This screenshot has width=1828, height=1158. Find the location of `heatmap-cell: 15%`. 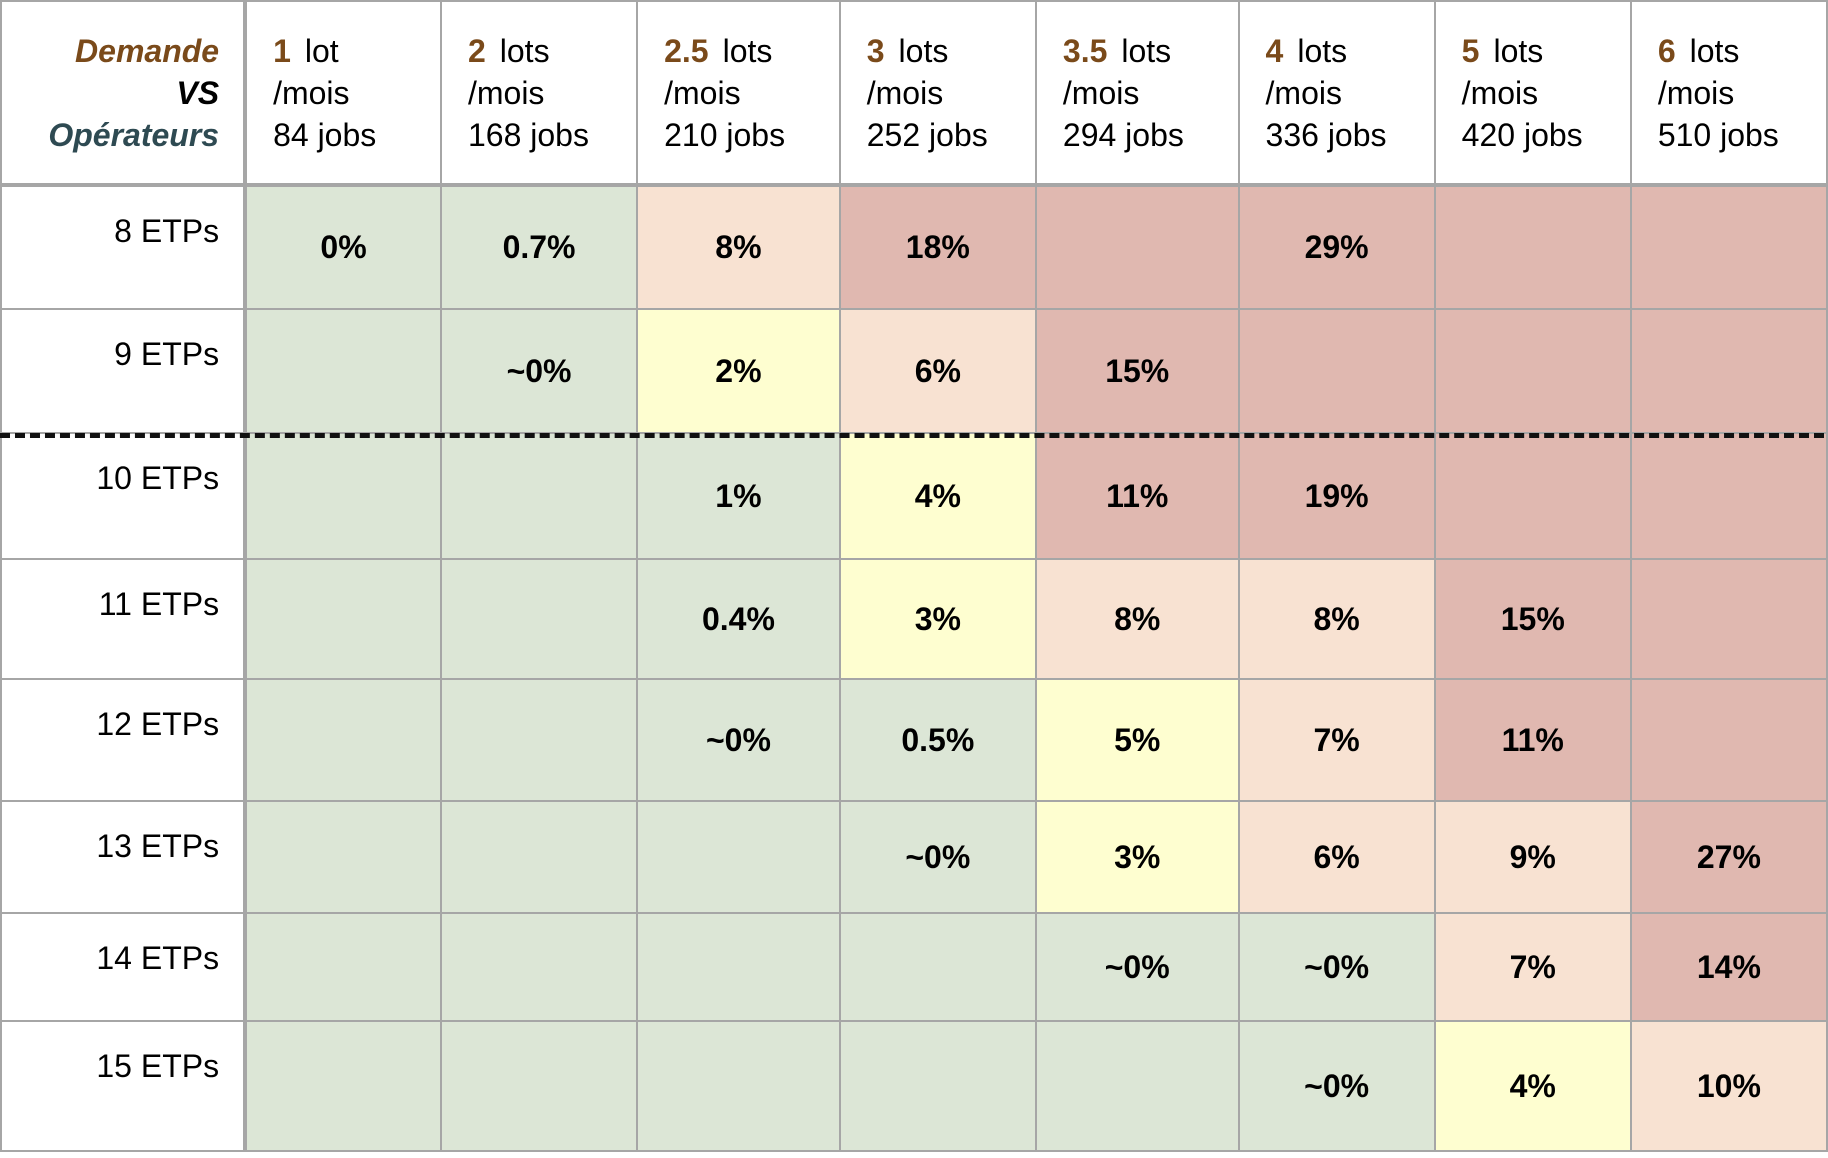

heatmap-cell: 15% is located at coordinates (1532, 619).